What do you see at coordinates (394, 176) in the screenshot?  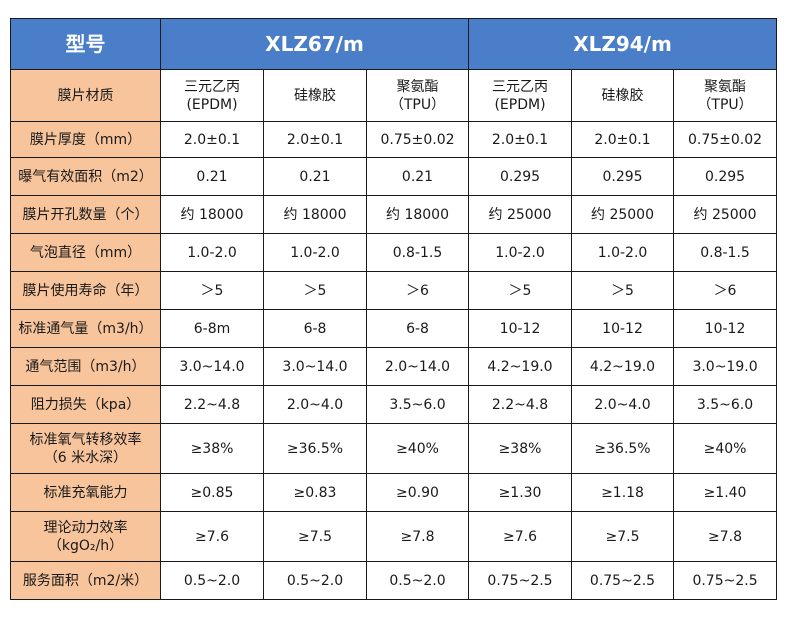 I see `table-row: 曝气有效面积（m2） 0.21 0.21 0.21 0.295 0.295 0.295` at bounding box center [394, 176].